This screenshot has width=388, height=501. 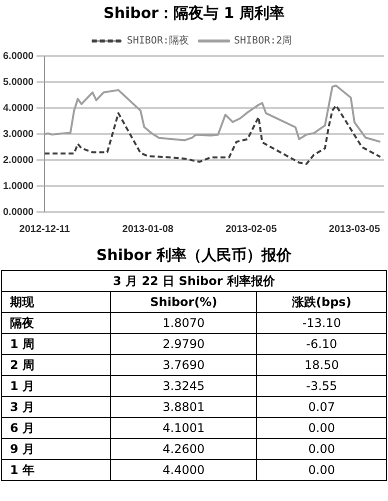 I want to click on chart-title: Shibor：隔夜与 1 周利率, so click(x=194, y=13).